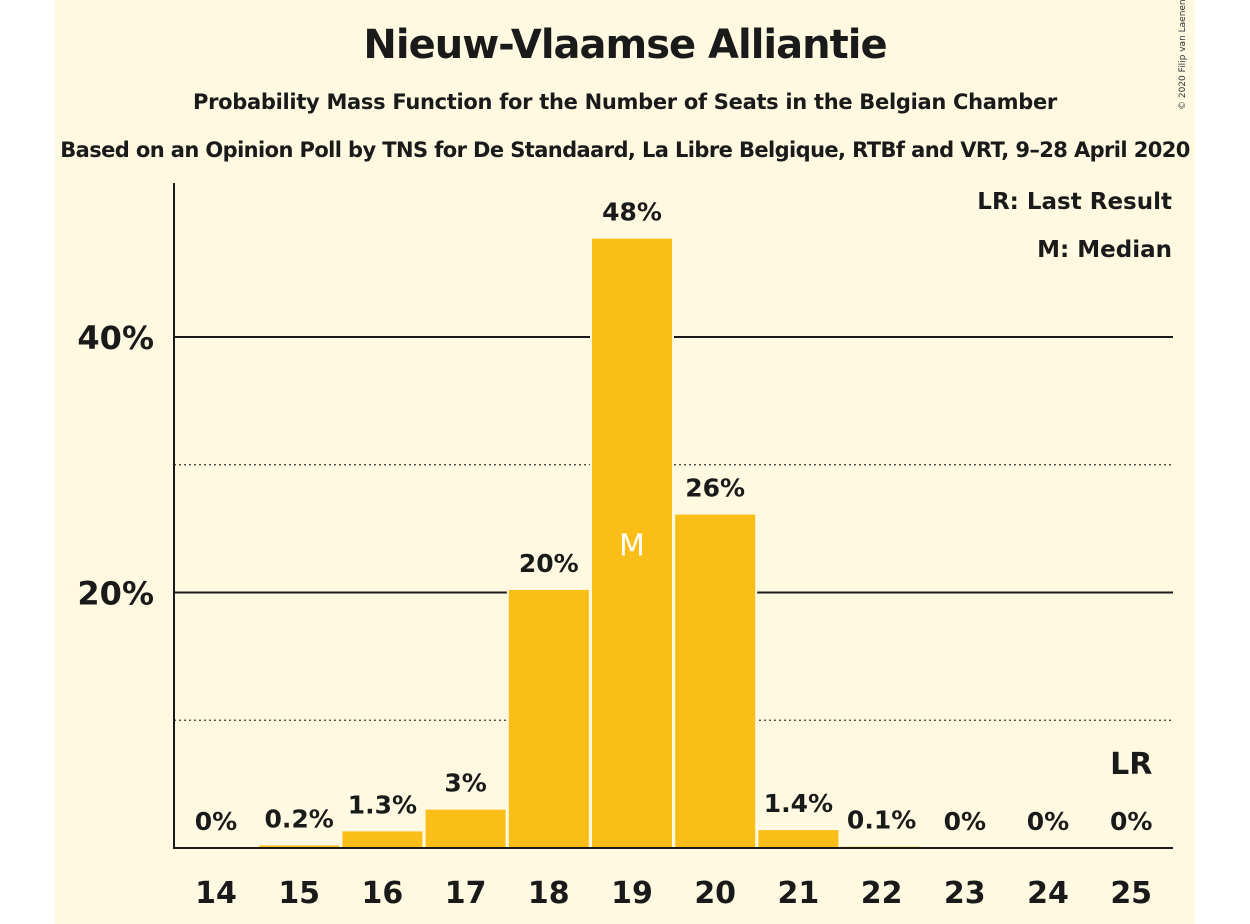 The height and width of the screenshot is (924, 1250). What do you see at coordinates (632, 893) in the screenshot?
I see `x-tick-label-19: 19` at bounding box center [632, 893].